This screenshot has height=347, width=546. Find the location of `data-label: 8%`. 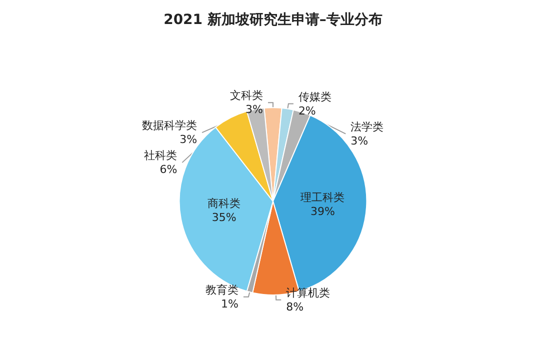

data-label: 8% is located at coordinates (295, 307).